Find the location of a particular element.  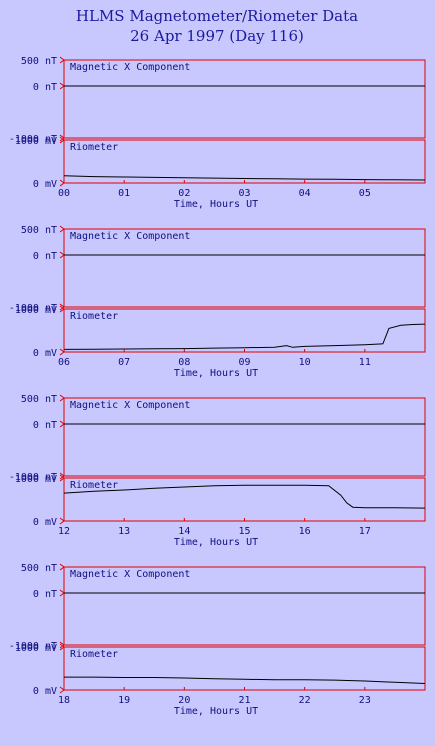

x-tick-label: 02 is located at coordinates (184, 193).